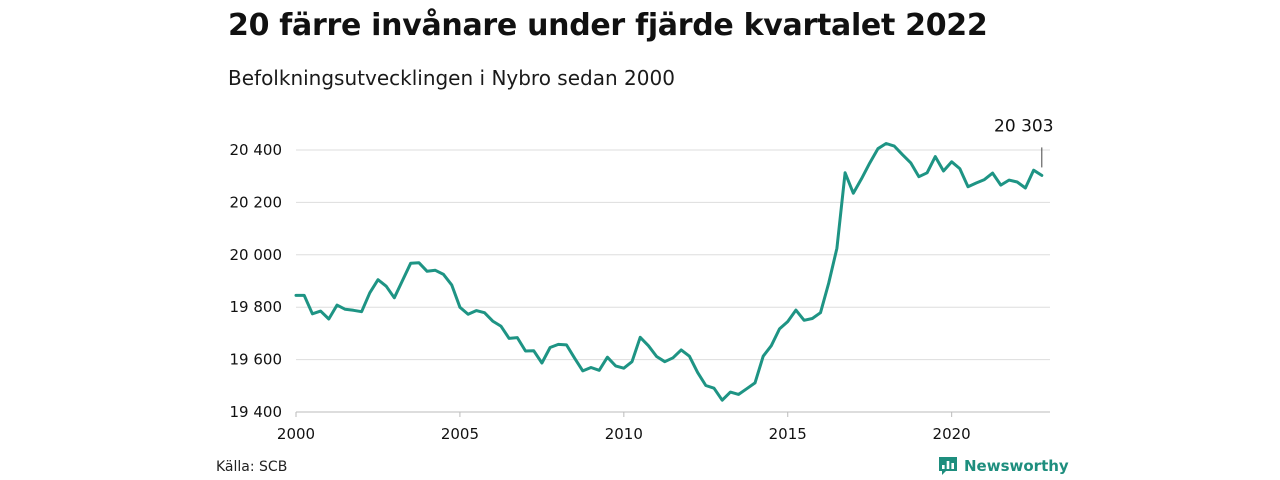 The width and height of the screenshot is (1280, 480). Describe the element at coordinates (1024, 142) in the screenshot. I see `last-value-annotation: 20 303` at that location.